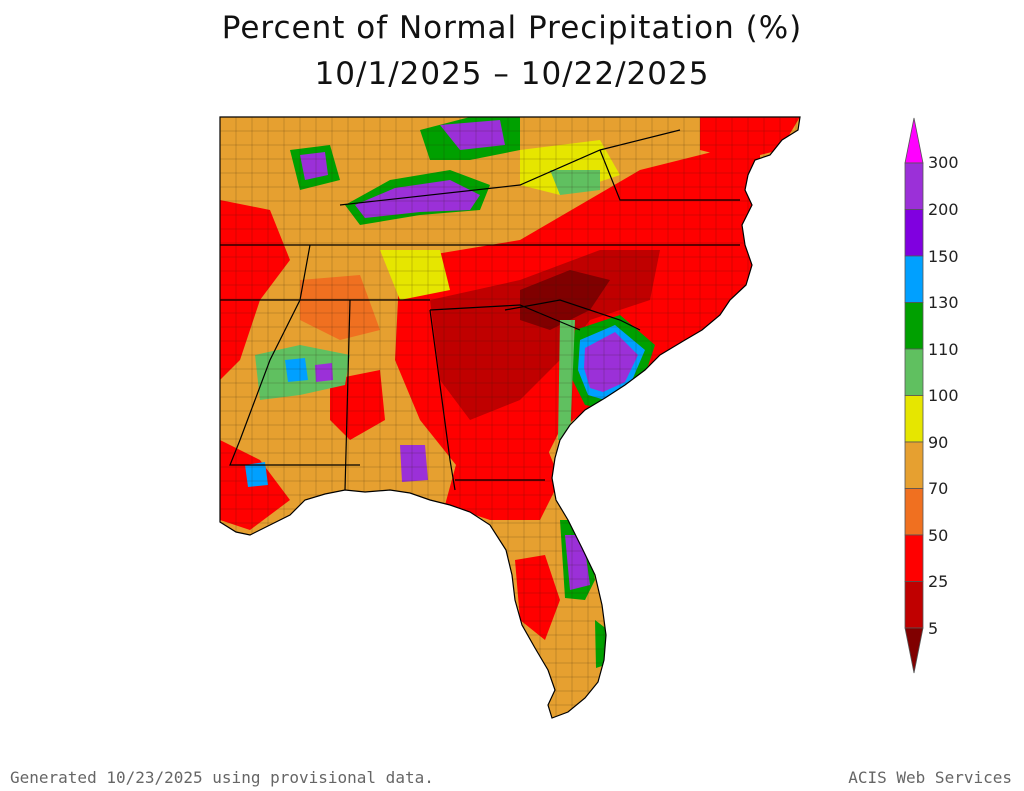  Describe the element at coordinates (943, 209) in the screenshot. I see `legend-label-200: 200` at that location.